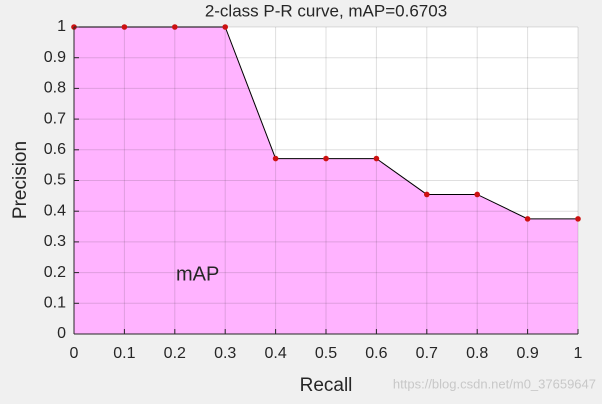 Image resolution: width=602 pixels, height=404 pixels. I want to click on x-tick-label: 0.4, so click(275, 353).